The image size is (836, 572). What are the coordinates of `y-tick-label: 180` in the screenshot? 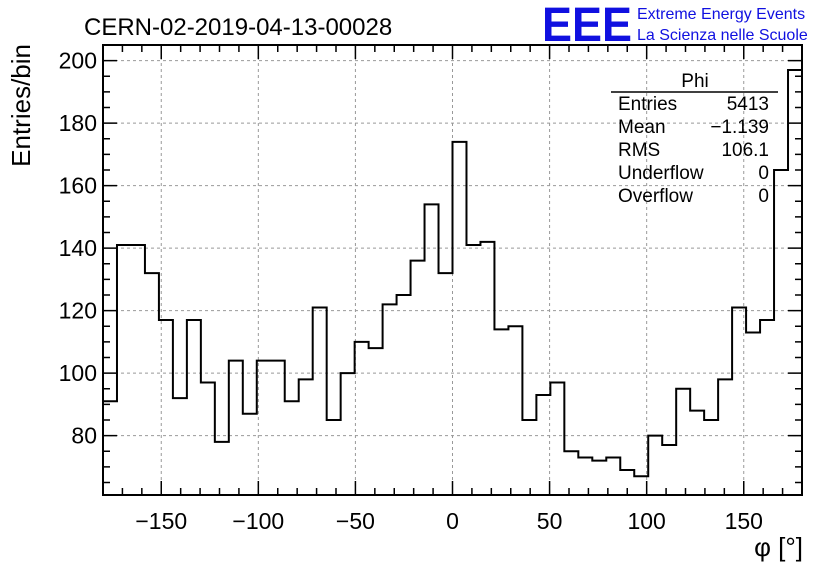 It's located at (78, 123).